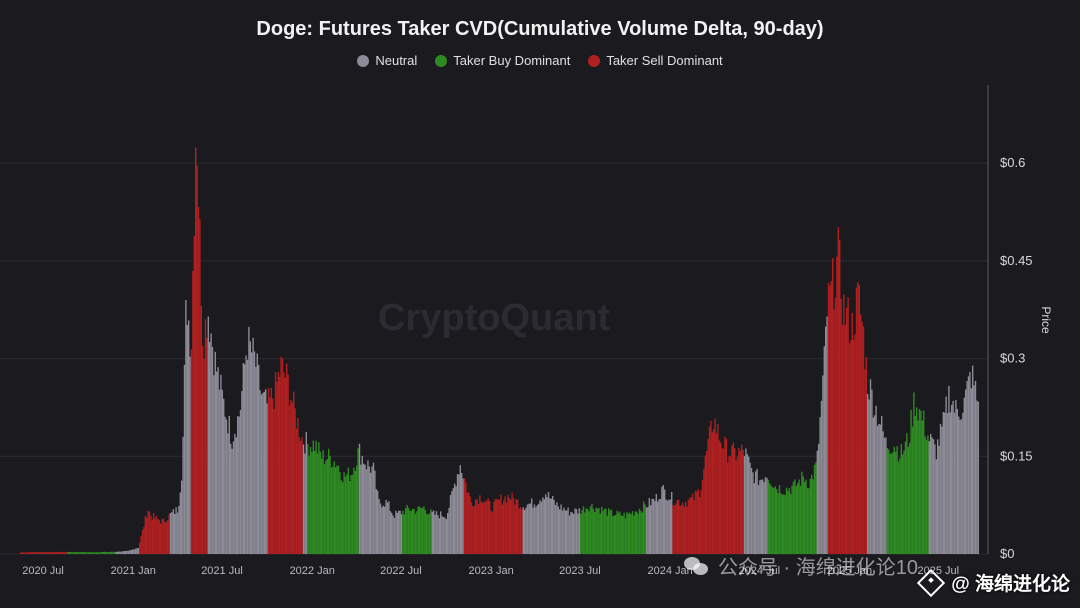  Describe the element at coordinates (502, 60) in the screenshot. I see `legend-item-taker-buy: Taker Buy Dominant` at that location.